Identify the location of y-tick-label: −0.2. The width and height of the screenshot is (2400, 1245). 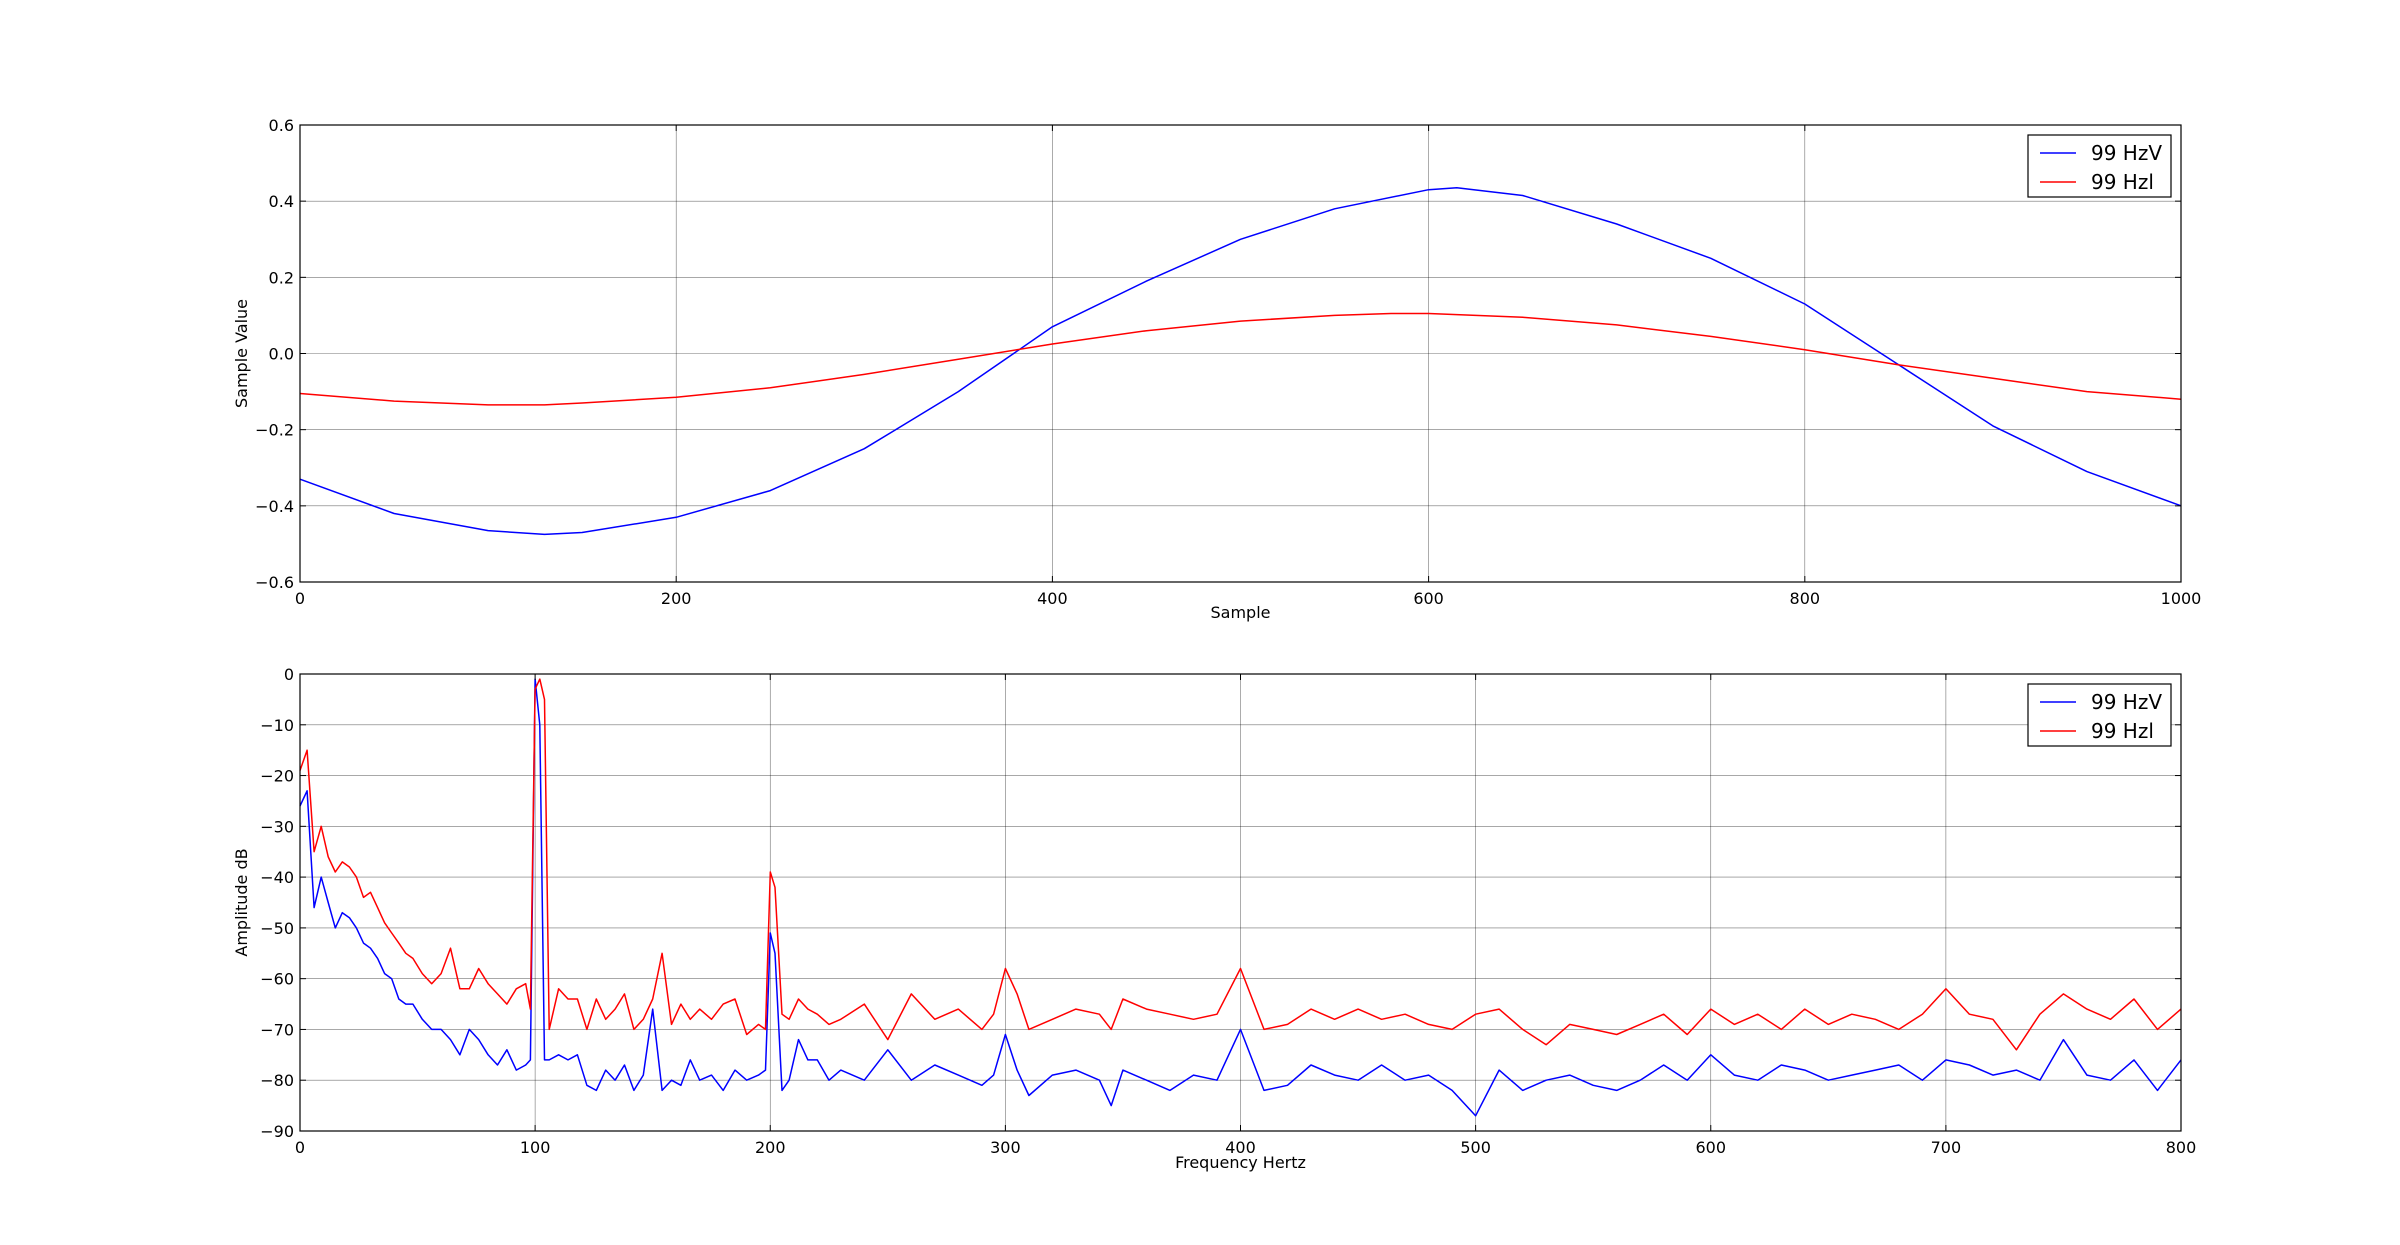
(274, 430).